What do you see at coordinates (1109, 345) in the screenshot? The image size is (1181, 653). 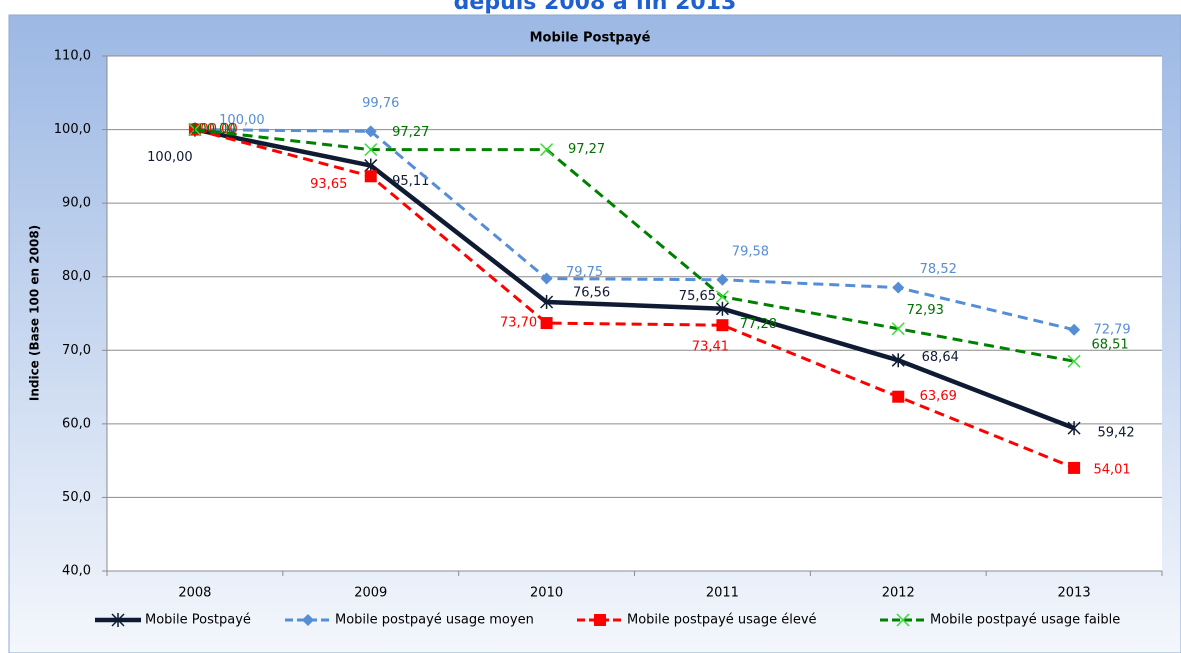 I see `data-label: 68,51` at bounding box center [1109, 345].